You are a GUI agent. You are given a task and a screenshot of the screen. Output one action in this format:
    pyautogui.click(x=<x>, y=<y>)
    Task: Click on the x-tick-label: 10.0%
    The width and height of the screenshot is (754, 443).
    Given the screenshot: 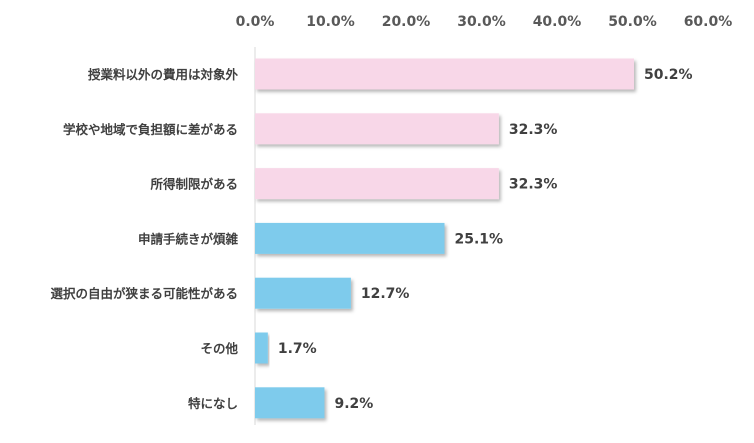 What is the action you would take?
    pyautogui.click(x=330, y=22)
    